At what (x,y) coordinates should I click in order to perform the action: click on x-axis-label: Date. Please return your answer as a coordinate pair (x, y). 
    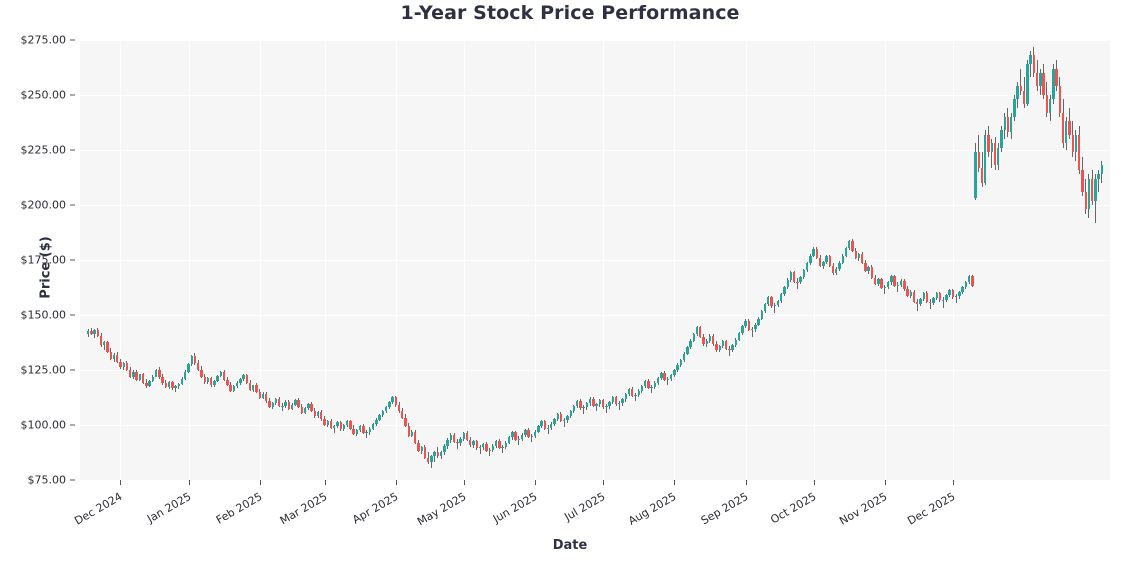
    Looking at the image, I should click on (570, 545).